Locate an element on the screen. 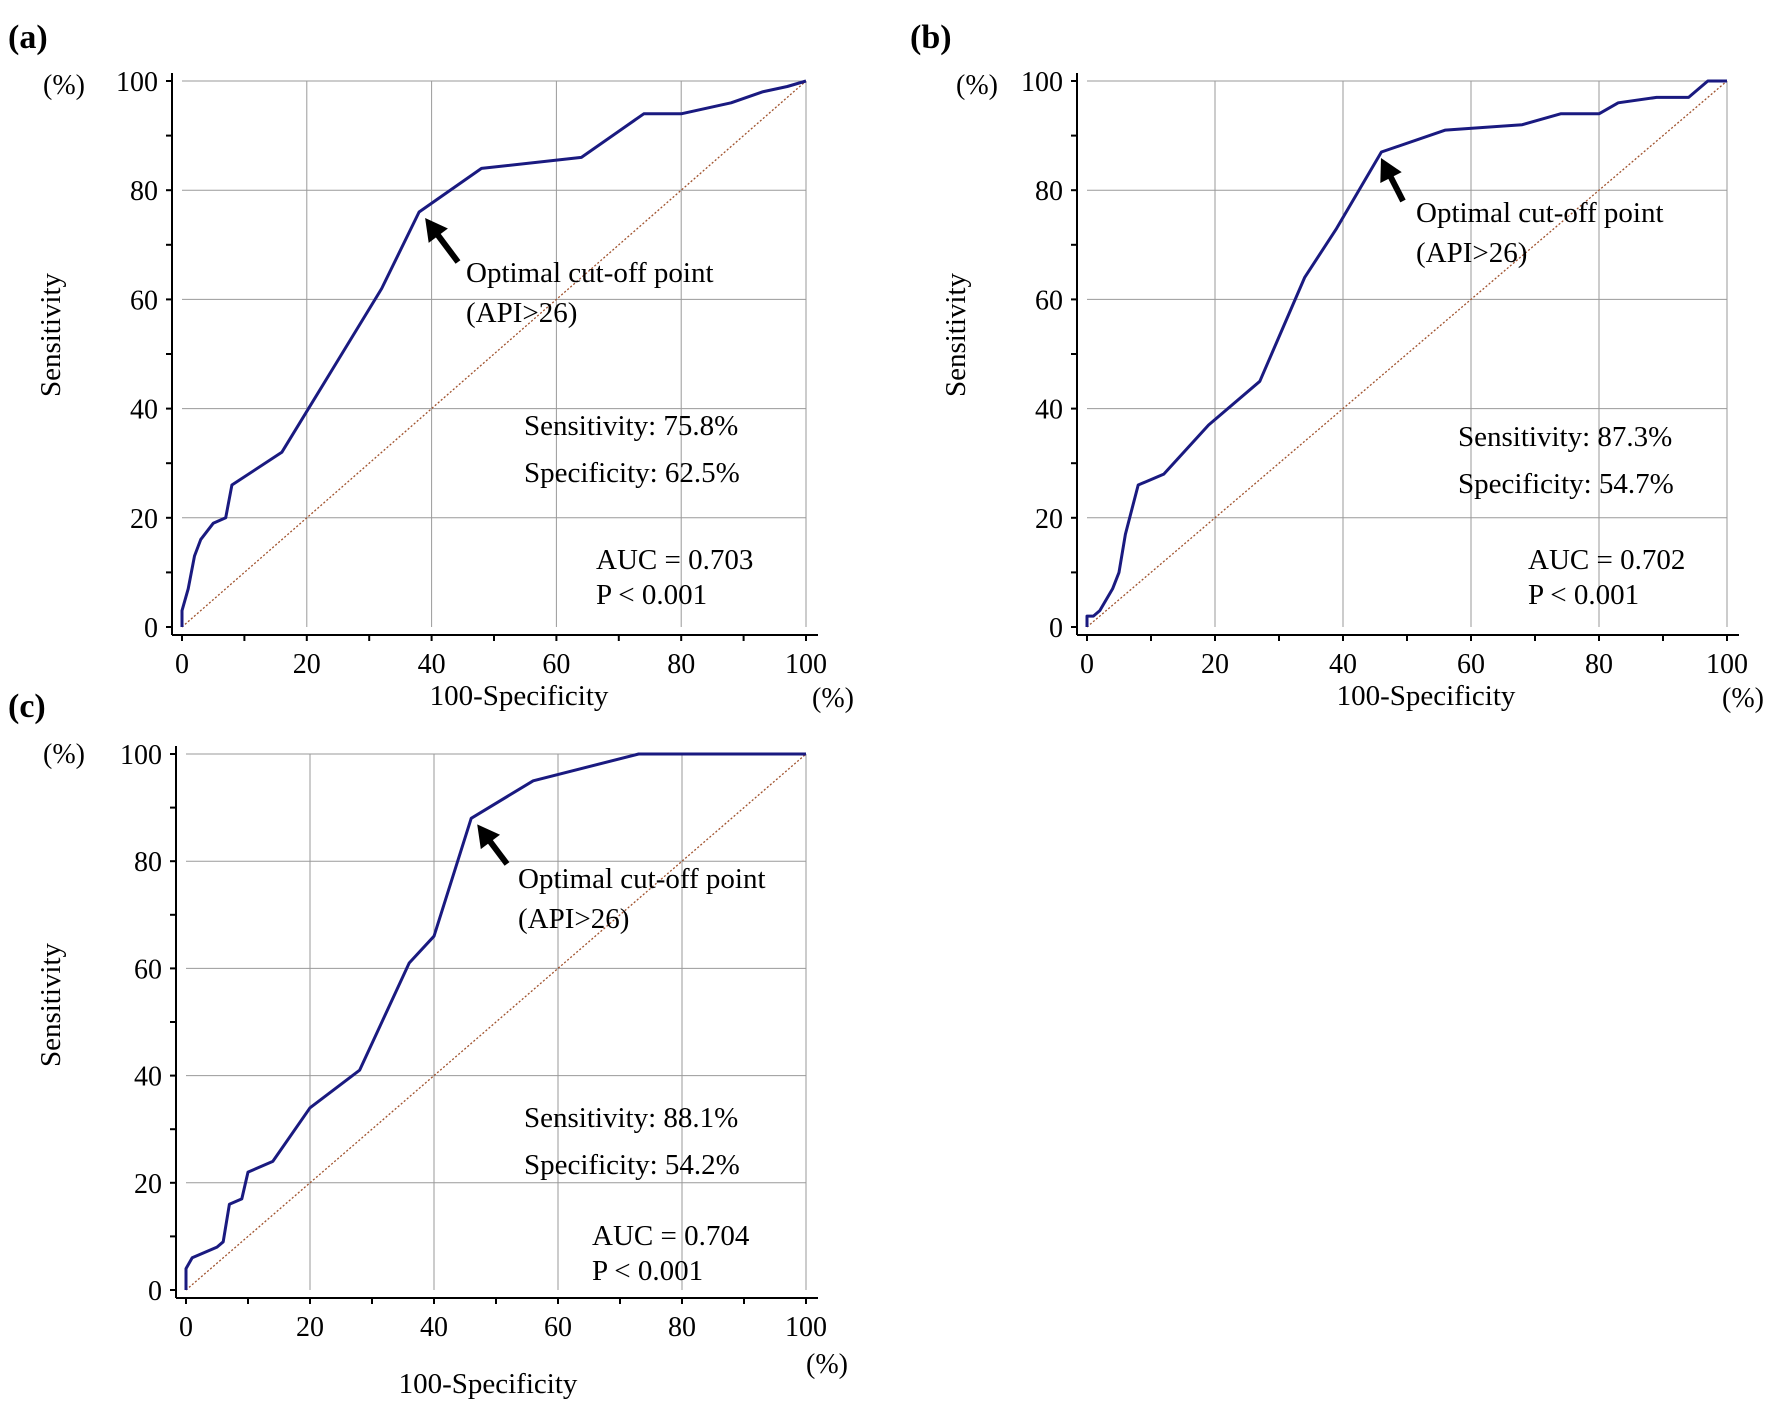 This screenshot has width=1772, height=1419. panel-letter: (b) is located at coordinates (931, 37).